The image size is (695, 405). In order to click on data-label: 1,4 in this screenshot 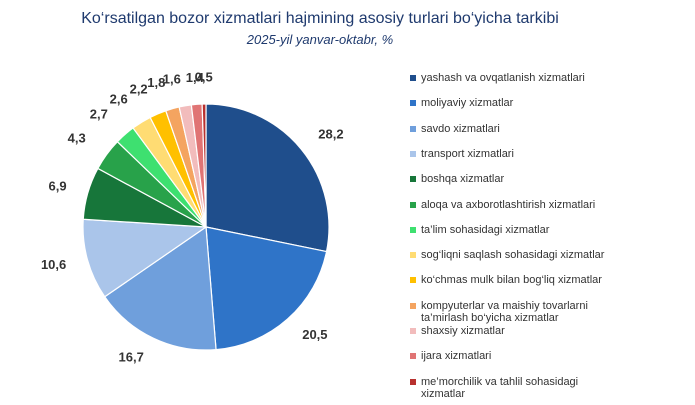, I will do `click(195, 77)`.